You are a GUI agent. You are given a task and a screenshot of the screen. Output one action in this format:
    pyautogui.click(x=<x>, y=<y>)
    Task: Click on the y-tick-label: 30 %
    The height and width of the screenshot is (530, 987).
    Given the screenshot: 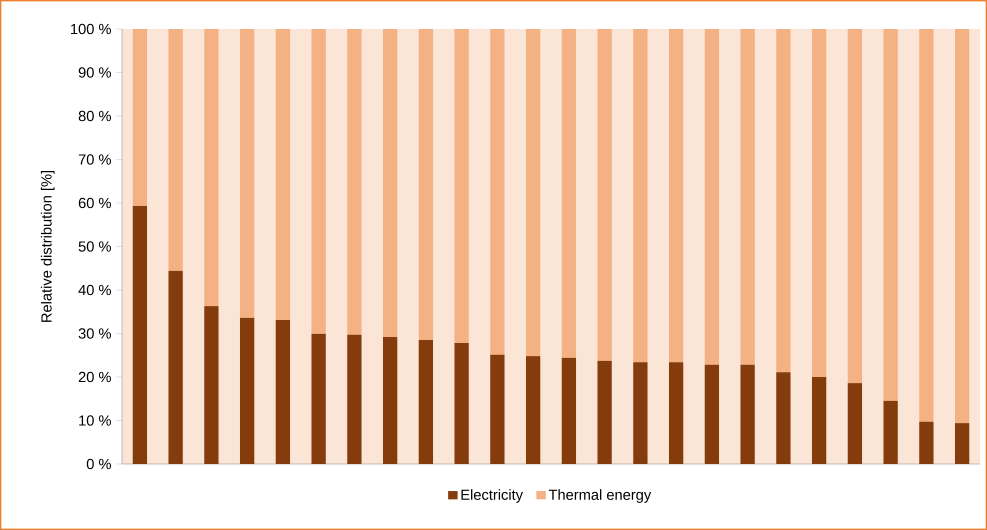 What is the action you would take?
    pyautogui.click(x=94, y=333)
    